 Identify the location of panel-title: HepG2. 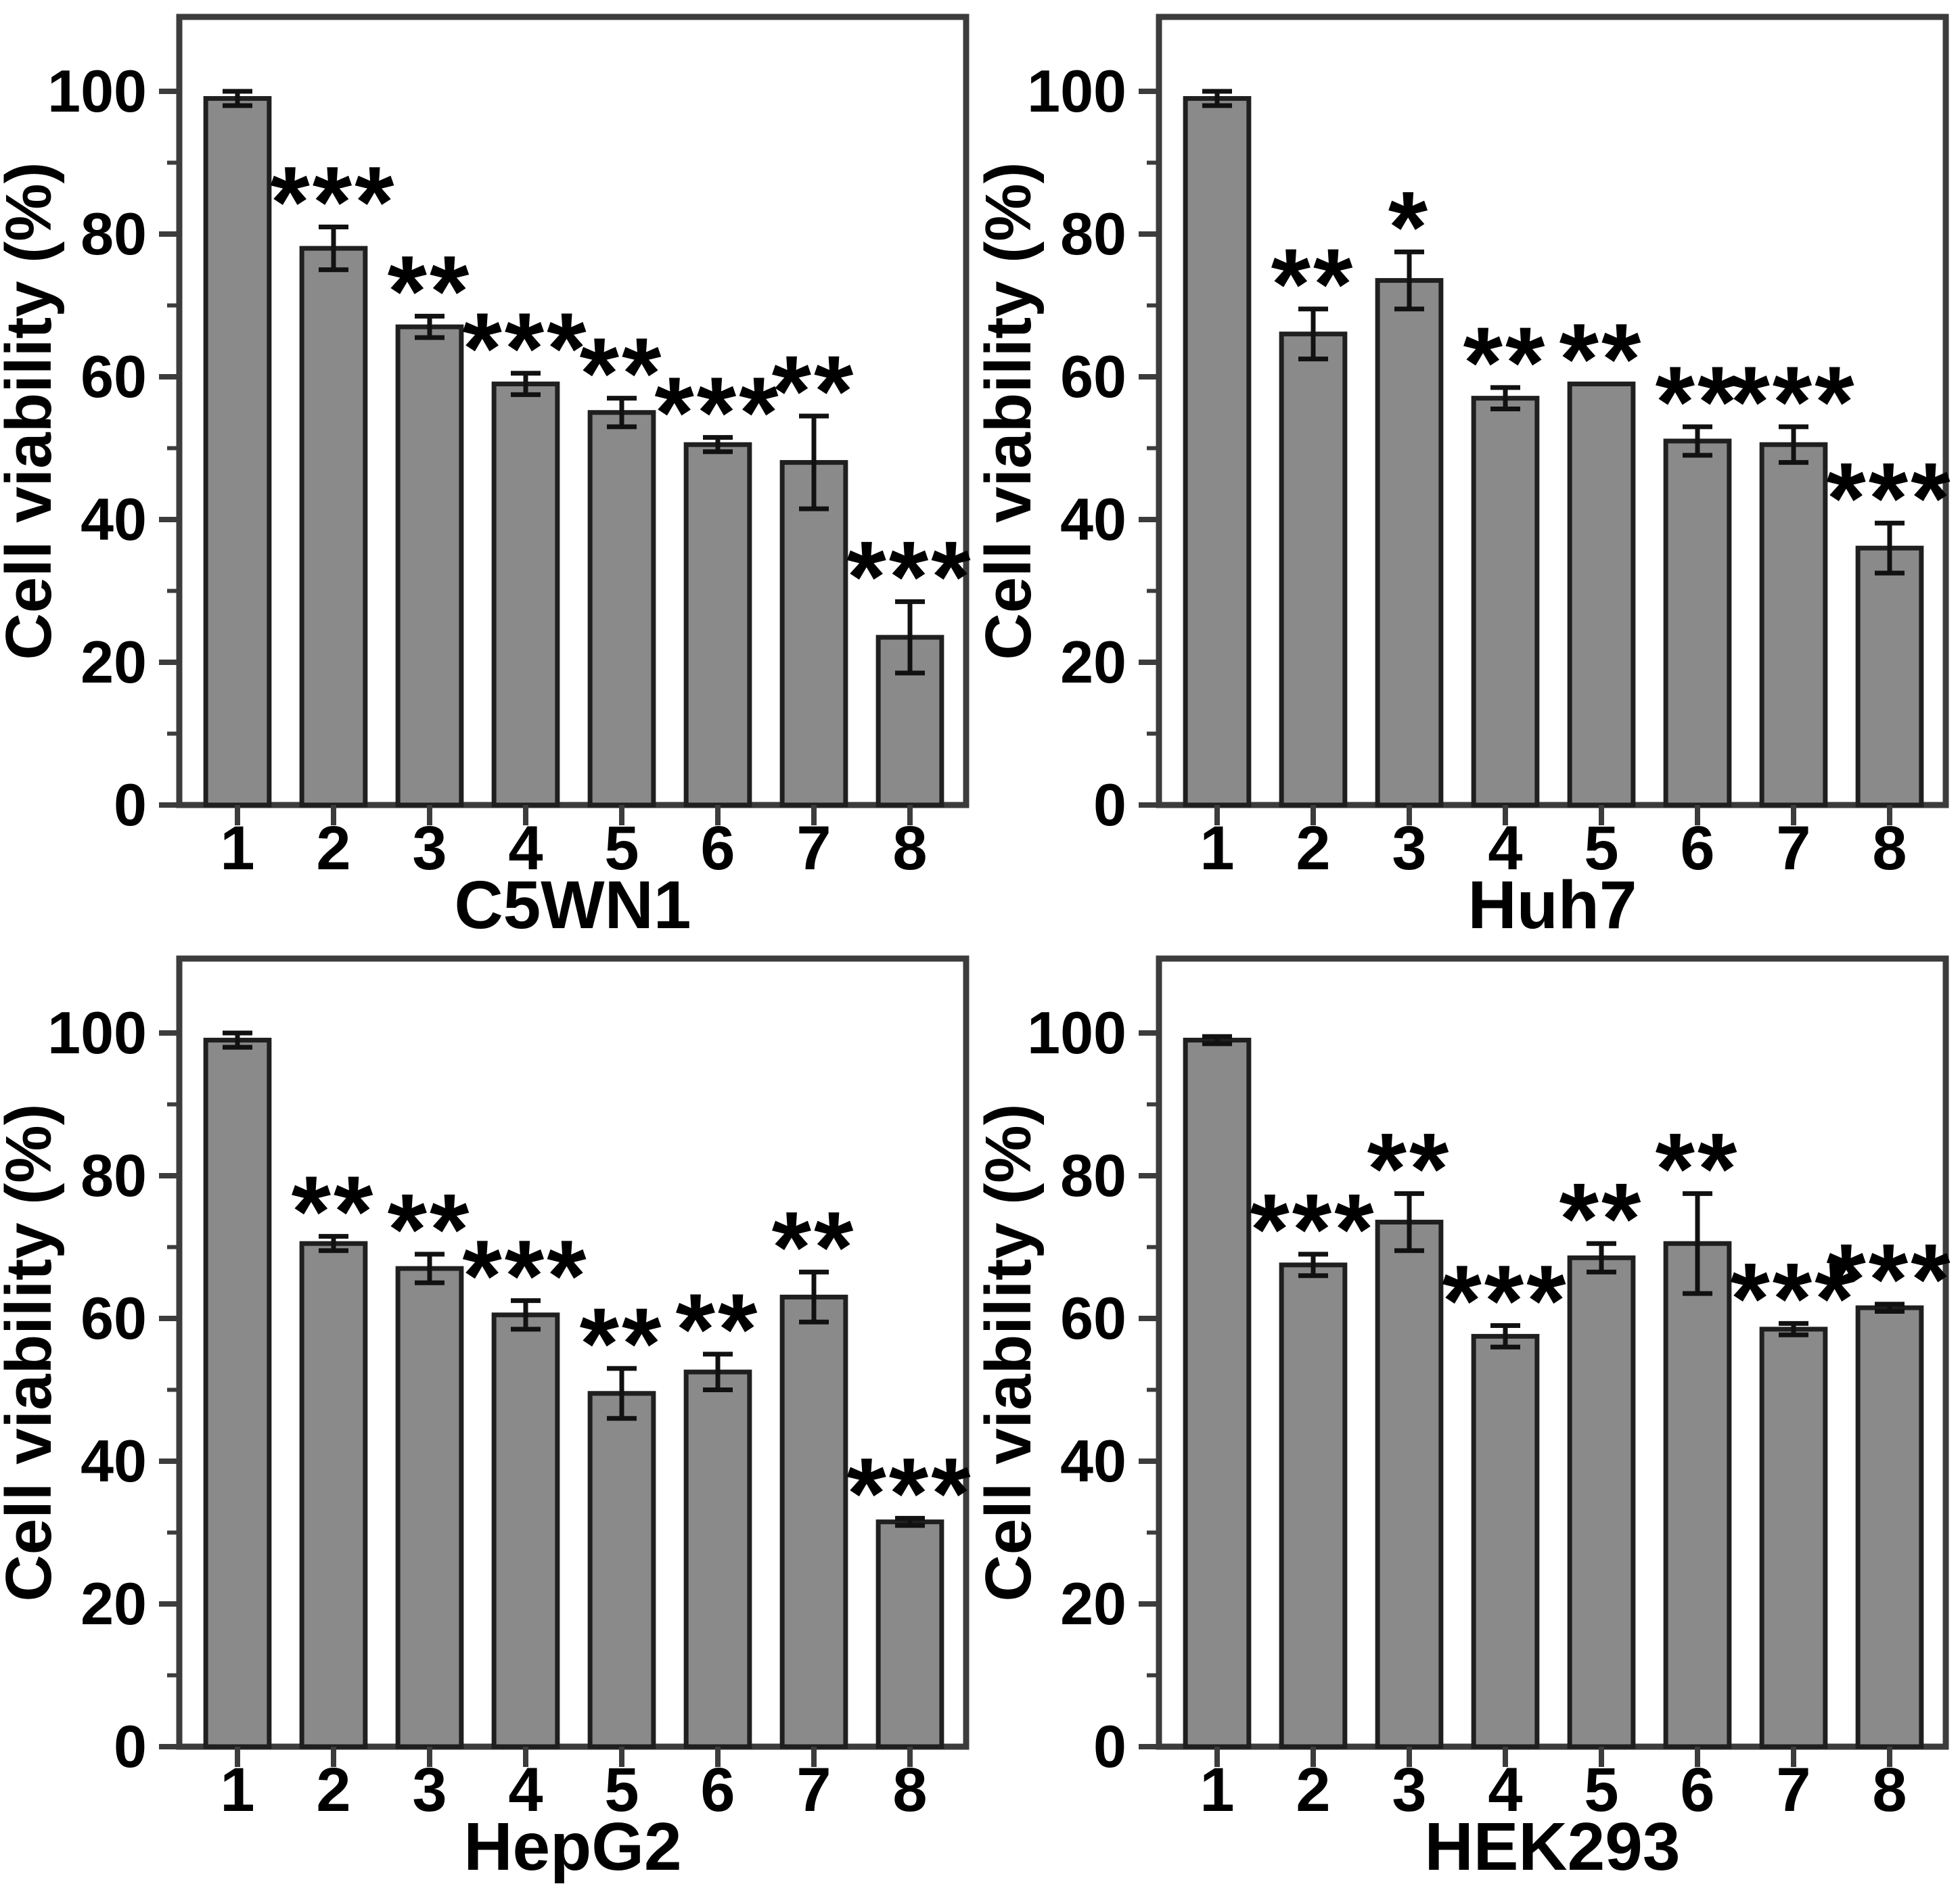
(572, 1846).